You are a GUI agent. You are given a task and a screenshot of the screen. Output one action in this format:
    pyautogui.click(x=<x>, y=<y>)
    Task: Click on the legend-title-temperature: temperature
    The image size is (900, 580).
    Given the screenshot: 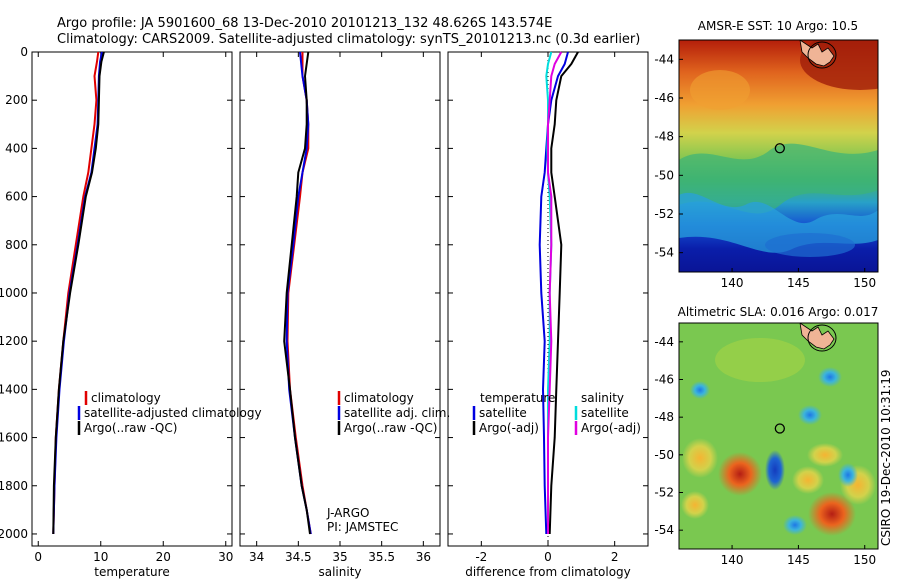 What is the action you would take?
    pyautogui.click(x=517, y=398)
    